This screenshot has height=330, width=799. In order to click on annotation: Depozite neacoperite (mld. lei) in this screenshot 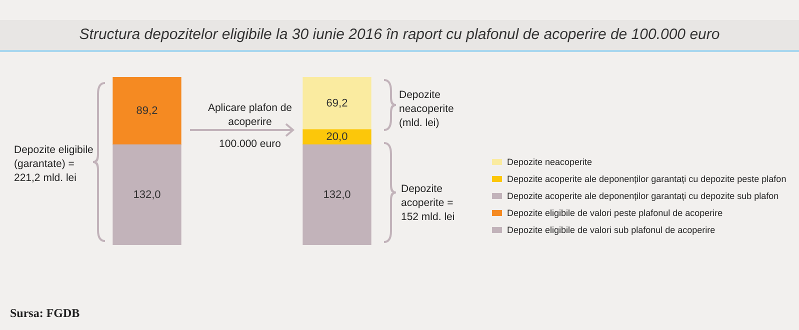, I will do `click(427, 109)`.